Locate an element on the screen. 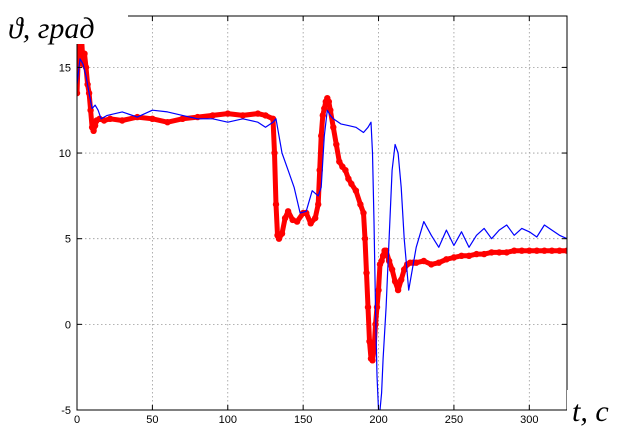  xlabel-backdrop is located at coordinates (594, 410).